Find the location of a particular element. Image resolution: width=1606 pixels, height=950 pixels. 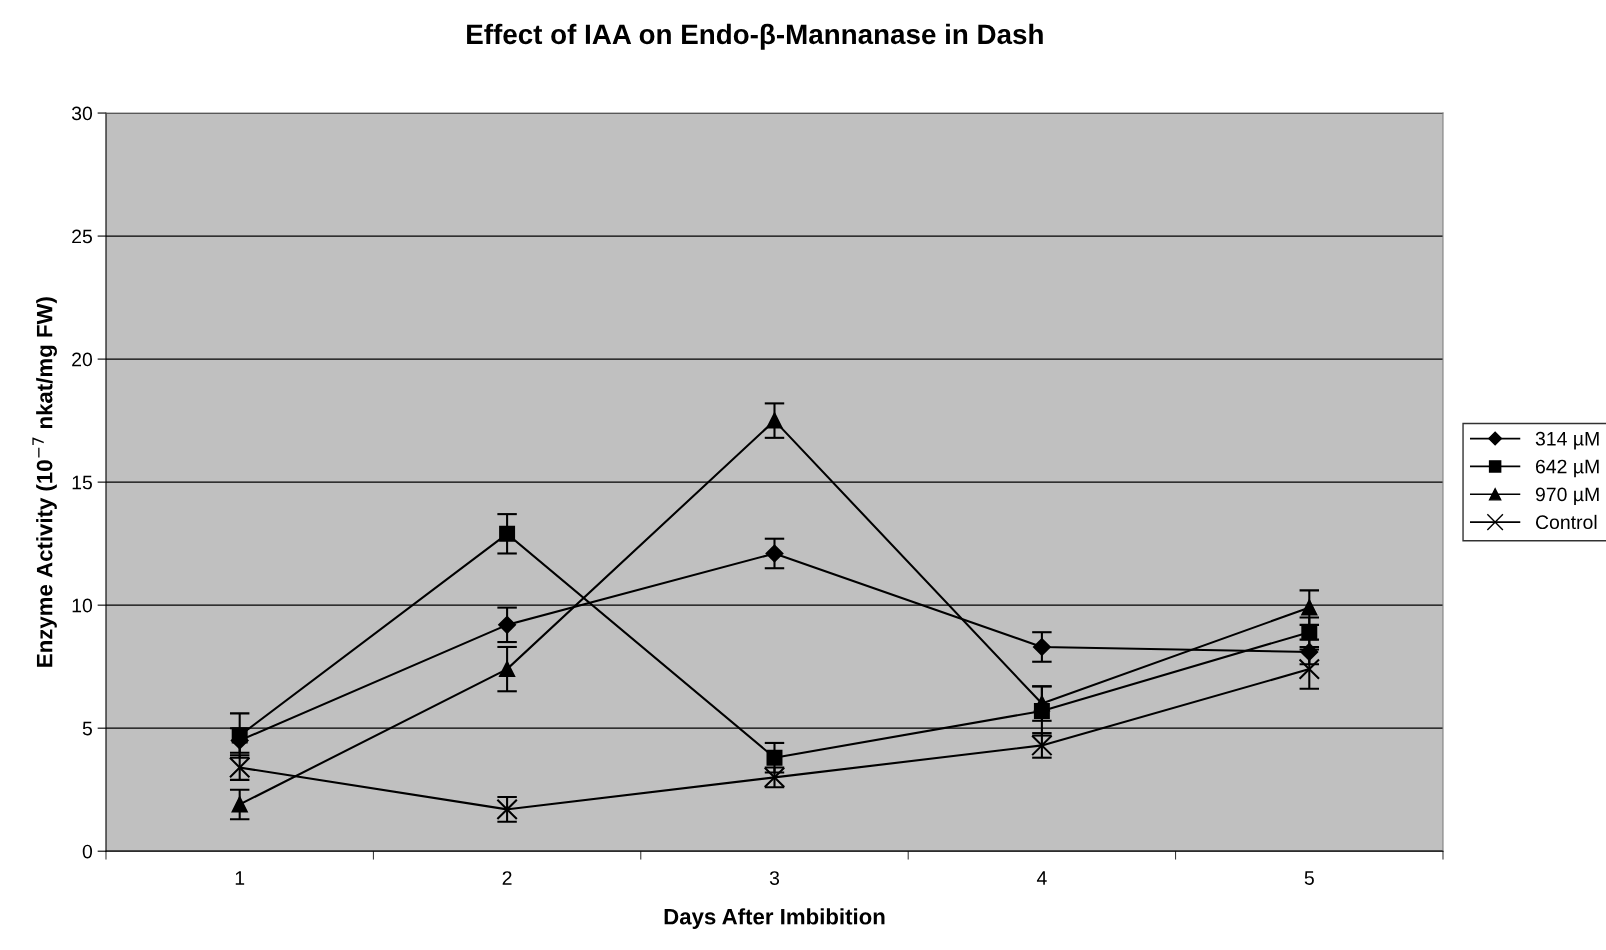

y-tick-label: 5 is located at coordinates (87, 728).